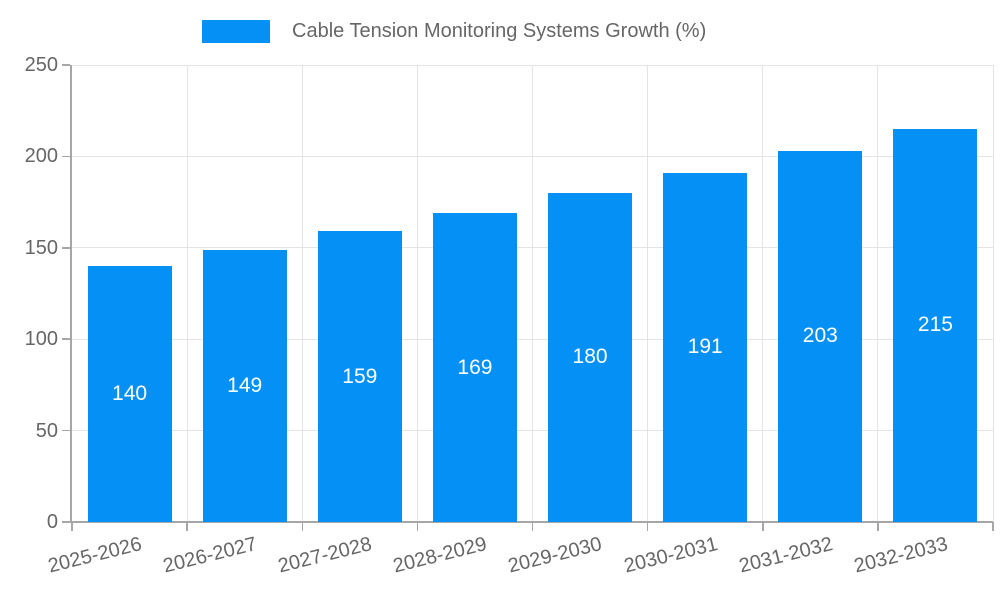  I want to click on y-axis-label: 250, so click(41, 65).